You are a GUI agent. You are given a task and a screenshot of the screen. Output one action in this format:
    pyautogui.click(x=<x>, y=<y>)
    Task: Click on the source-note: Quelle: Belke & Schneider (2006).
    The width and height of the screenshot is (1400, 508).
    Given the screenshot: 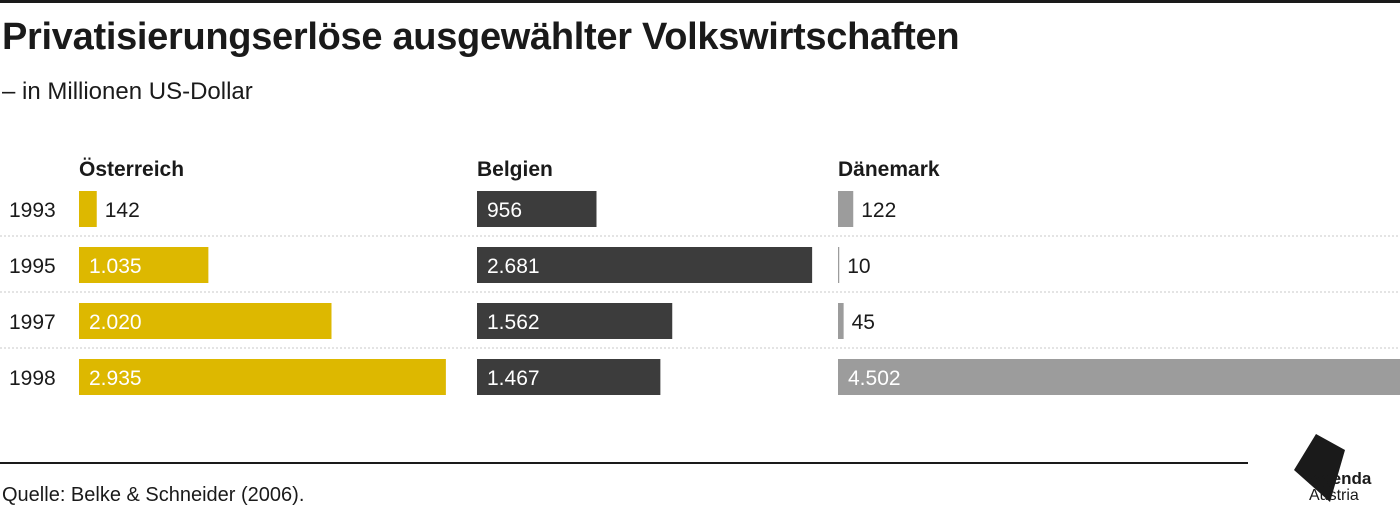 What is the action you would take?
    pyautogui.click(x=153, y=495)
    